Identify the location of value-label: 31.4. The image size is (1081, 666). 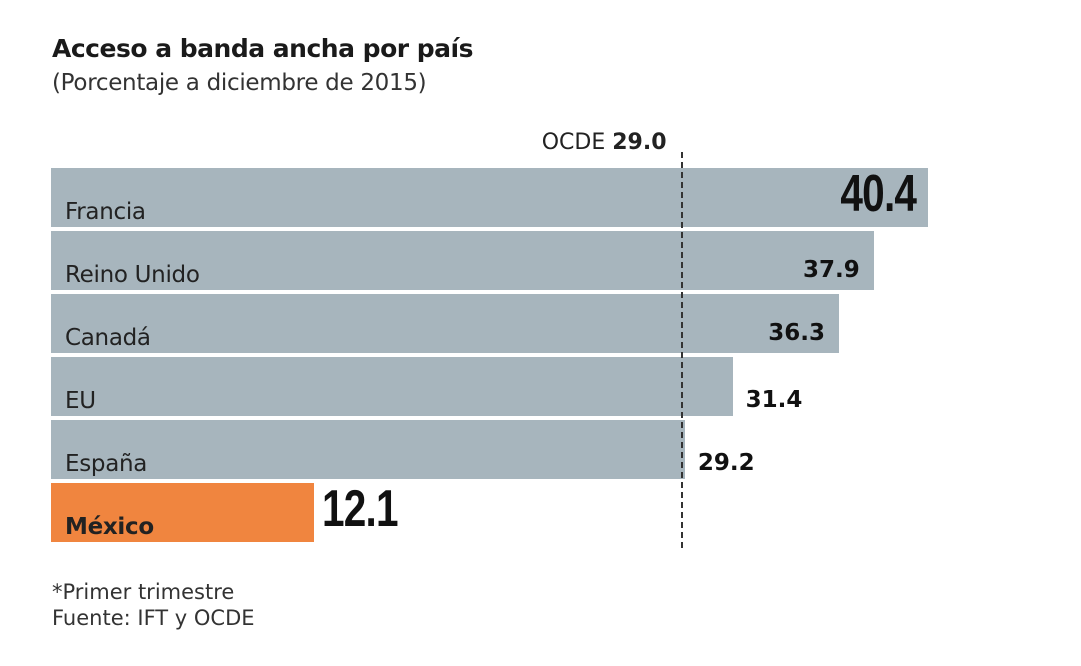
(774, 400).